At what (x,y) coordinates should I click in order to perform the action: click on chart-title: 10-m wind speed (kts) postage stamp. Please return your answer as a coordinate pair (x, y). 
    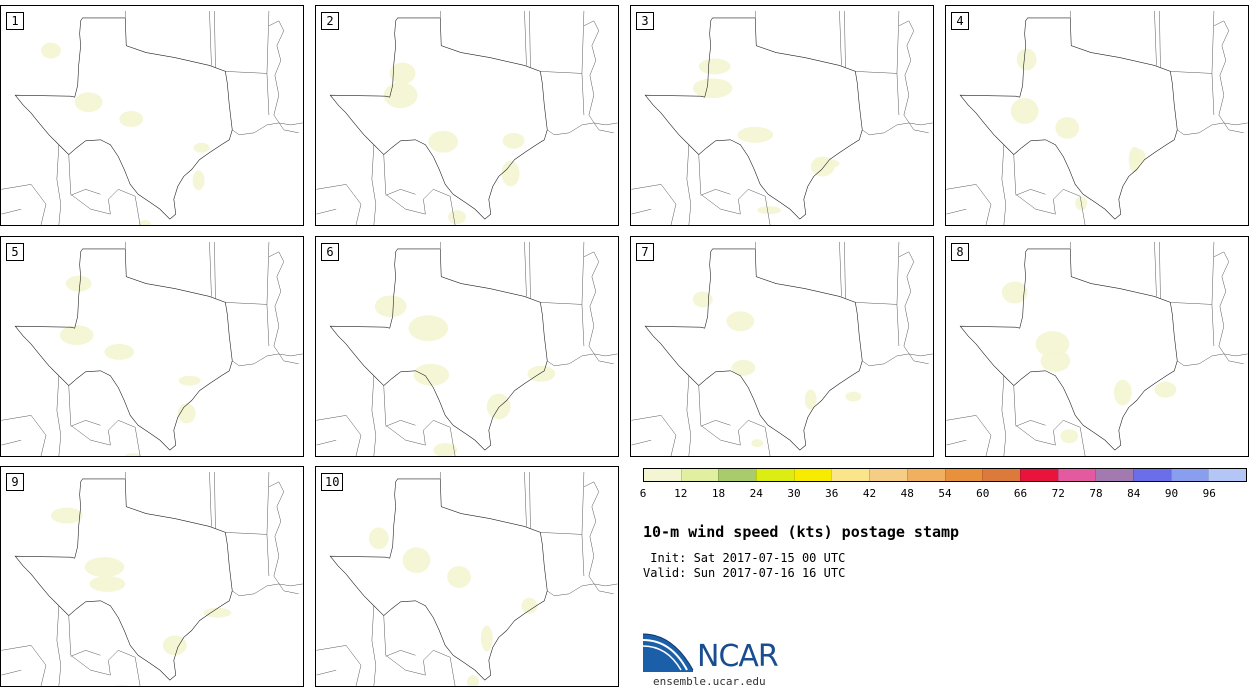
    Looking at the image, I should click on (801, 532).